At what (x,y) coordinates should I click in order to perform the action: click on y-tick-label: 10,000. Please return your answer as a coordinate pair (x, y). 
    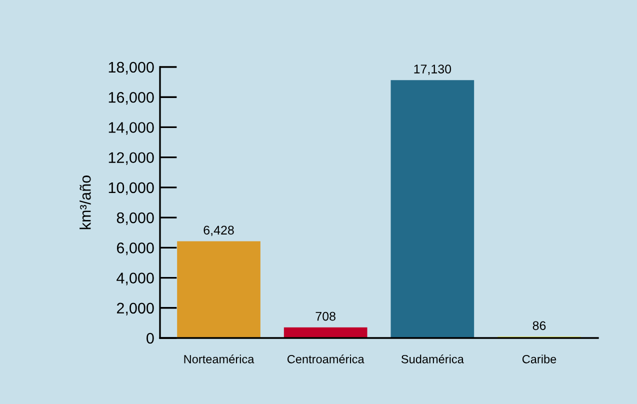
    Looking at the image, I should click on (131, 188).